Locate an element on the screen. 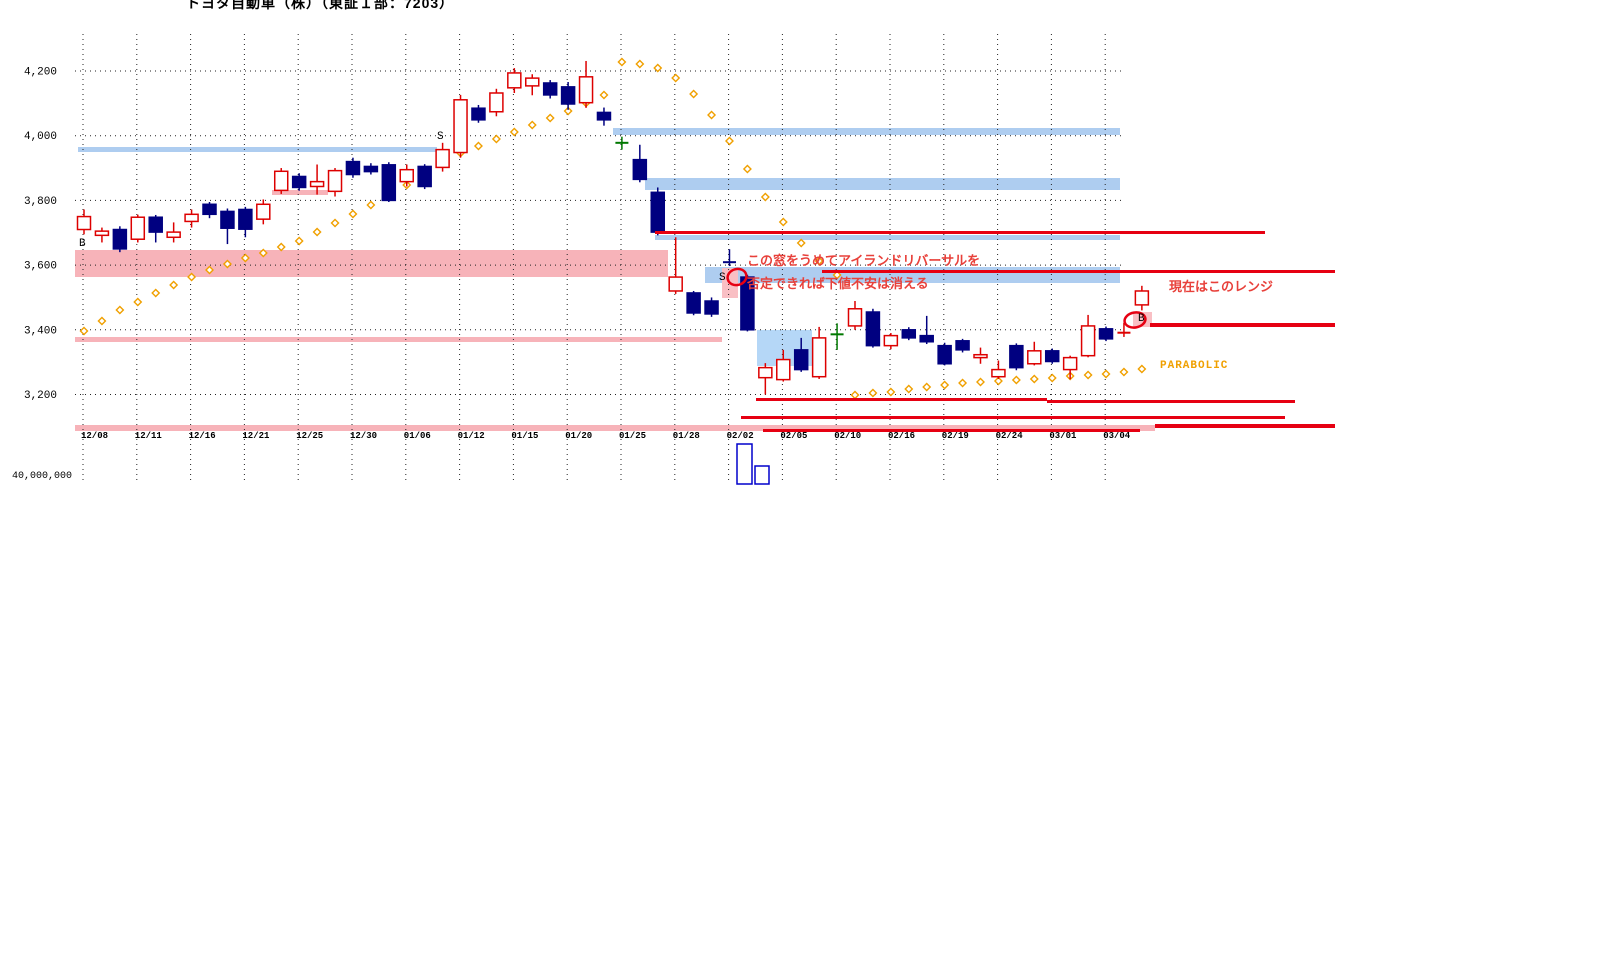 The width and height of the screenshot is (1612, 980). x-axis-label: 02/05 is located at coordinates (793, 436).